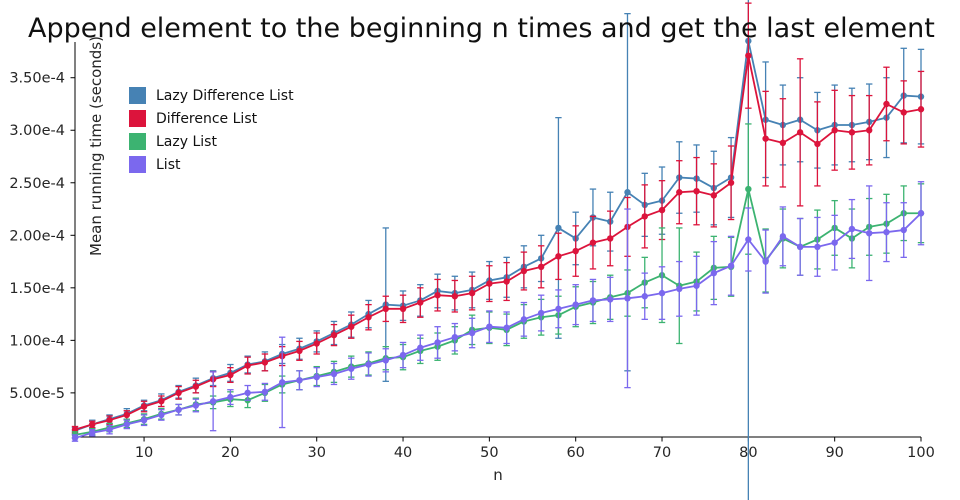  Describe the element at coordinates (211, 164) in the screenshot. I see `legend-item-list: List` at that location.